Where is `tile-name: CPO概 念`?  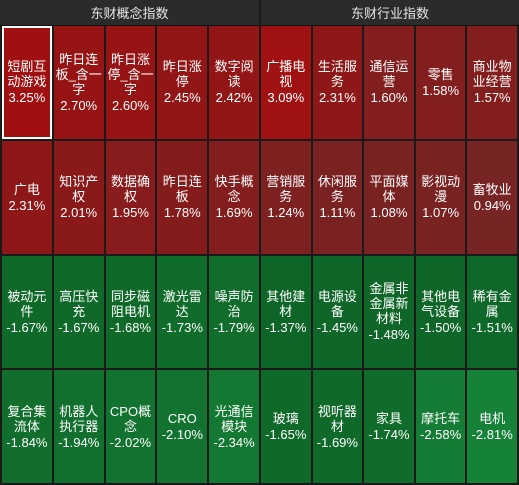 tile-name: CPO概 念 is located at coordinates (130, 418).